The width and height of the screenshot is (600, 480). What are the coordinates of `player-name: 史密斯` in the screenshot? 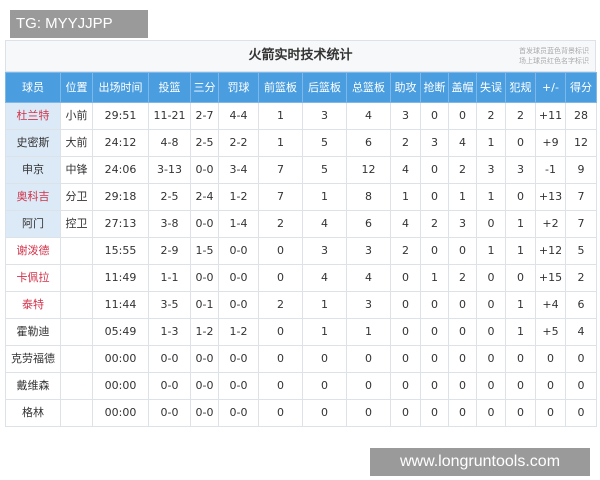 It's located at (33, 143).